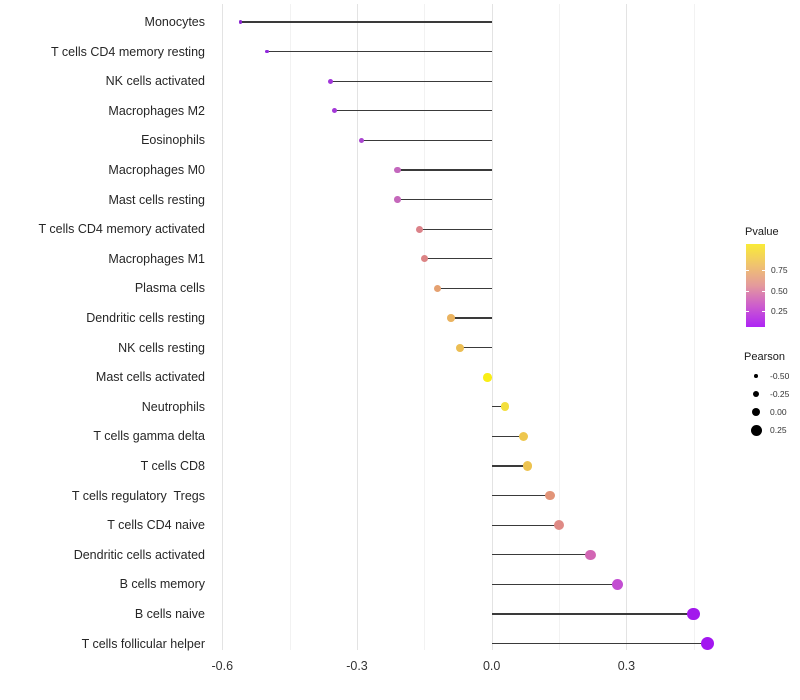  I want to click on colorbar-tick-label: 0.50, so click(779, 290).